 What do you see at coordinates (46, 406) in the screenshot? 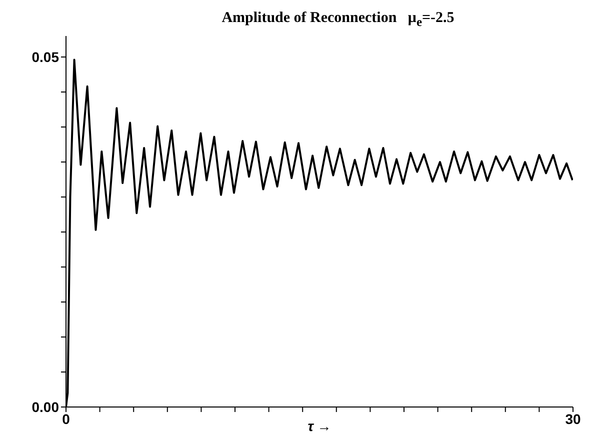
I see `y-tick-label: 0.00` at bounding box center [46, 406].